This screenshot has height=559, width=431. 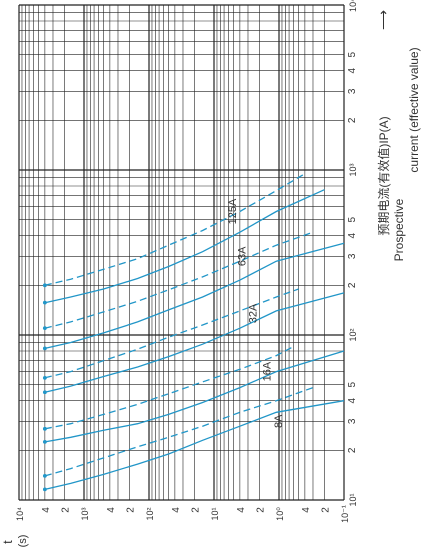 What do you see at coordinates (20, 514) in the screenshot?
I see `time-decade-label: 10⁴` at bounding box center [20, 514].